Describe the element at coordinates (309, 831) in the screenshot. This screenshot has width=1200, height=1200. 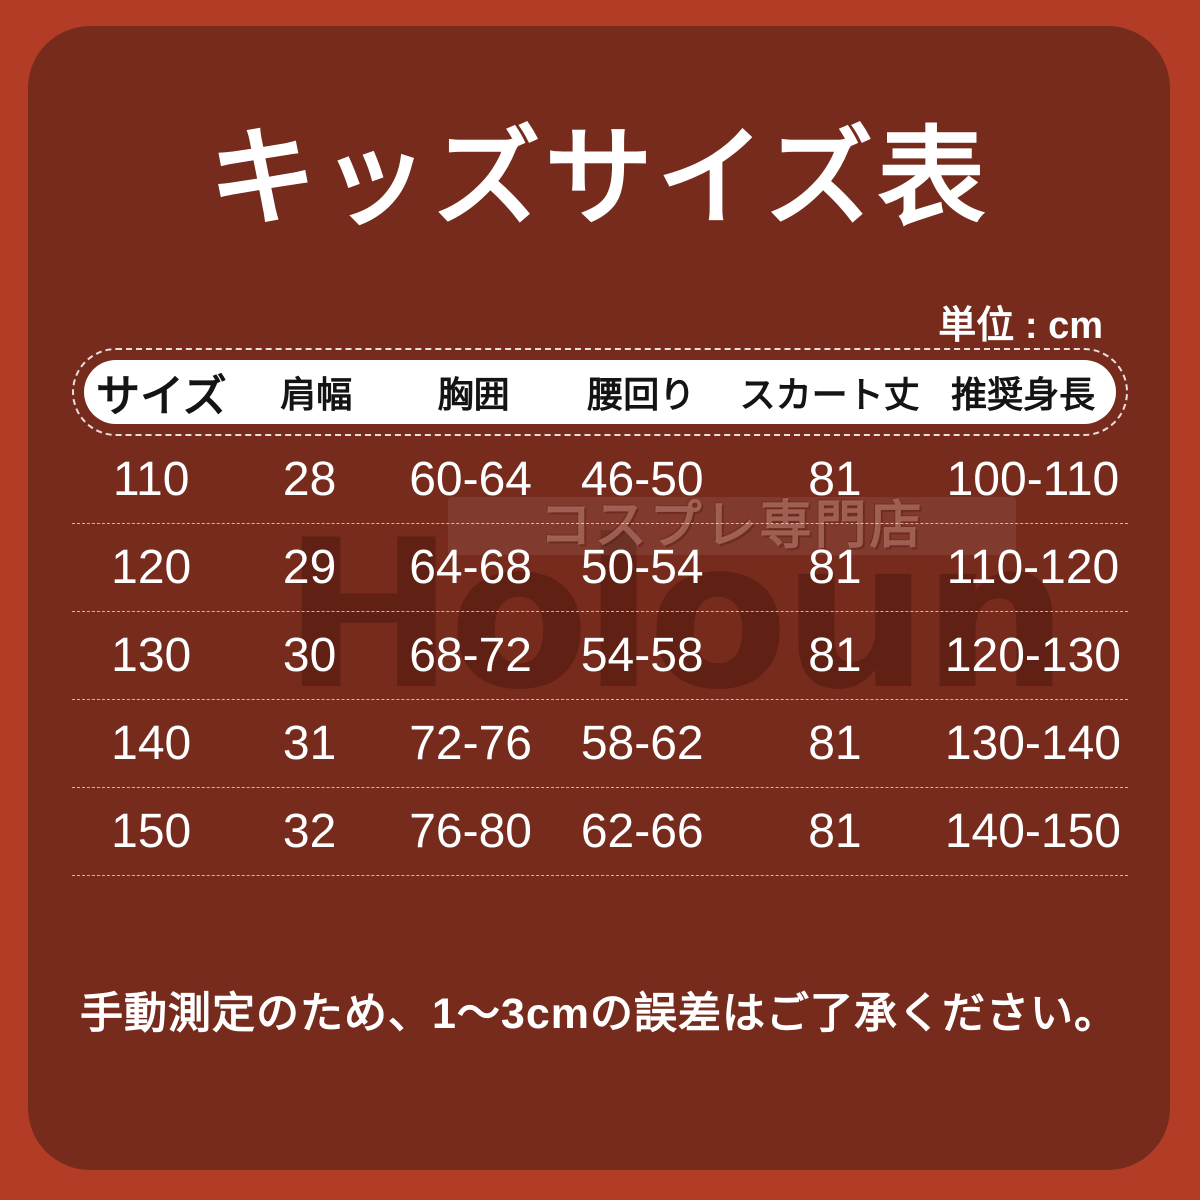
I see `cell-shoulder: 32` at that location.